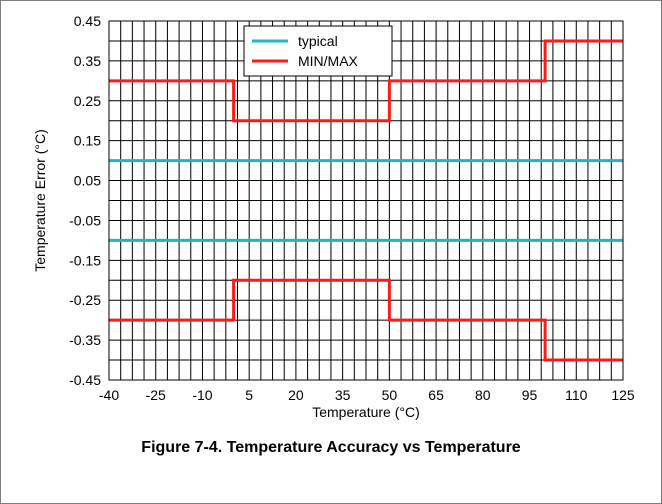 The height and width of the screenshot is (504, 662). I want to click on y-tick-label: 0.05, so click(87, 181).